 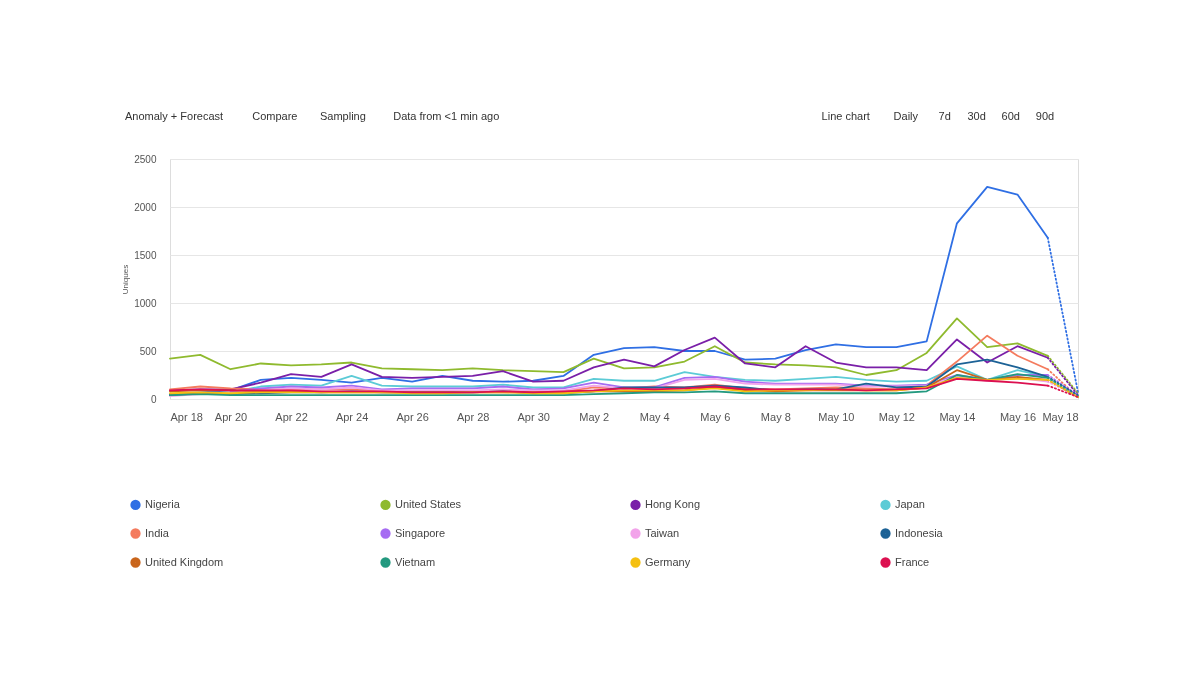 What do you see at coordinates (976, 116) in the screenshot?
I see `text: 30d` at bounding box center [976, 116].